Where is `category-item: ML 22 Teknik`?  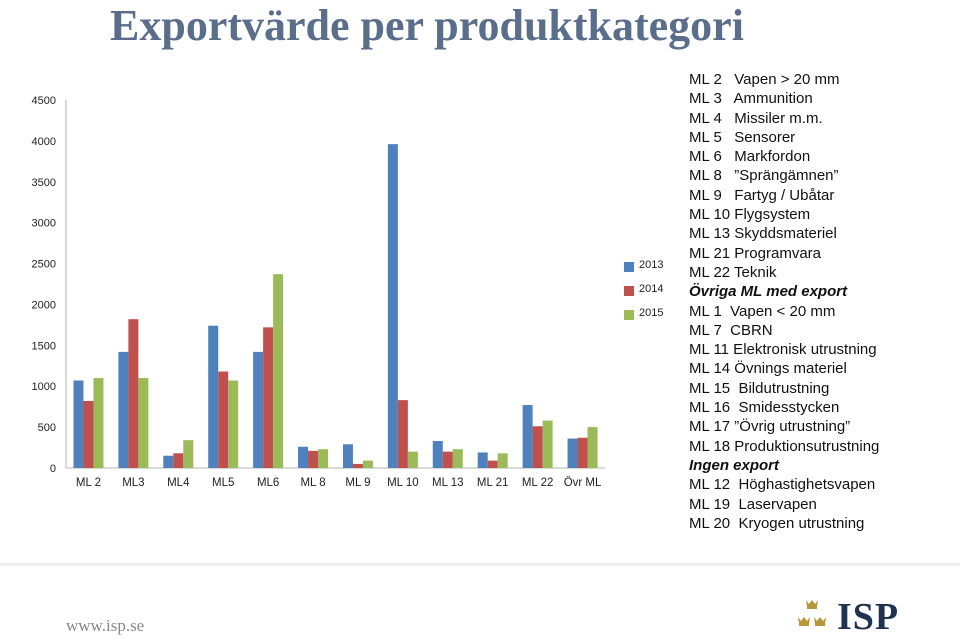 category-item: ML 22 Teknik is located at coordinates (733, 272).